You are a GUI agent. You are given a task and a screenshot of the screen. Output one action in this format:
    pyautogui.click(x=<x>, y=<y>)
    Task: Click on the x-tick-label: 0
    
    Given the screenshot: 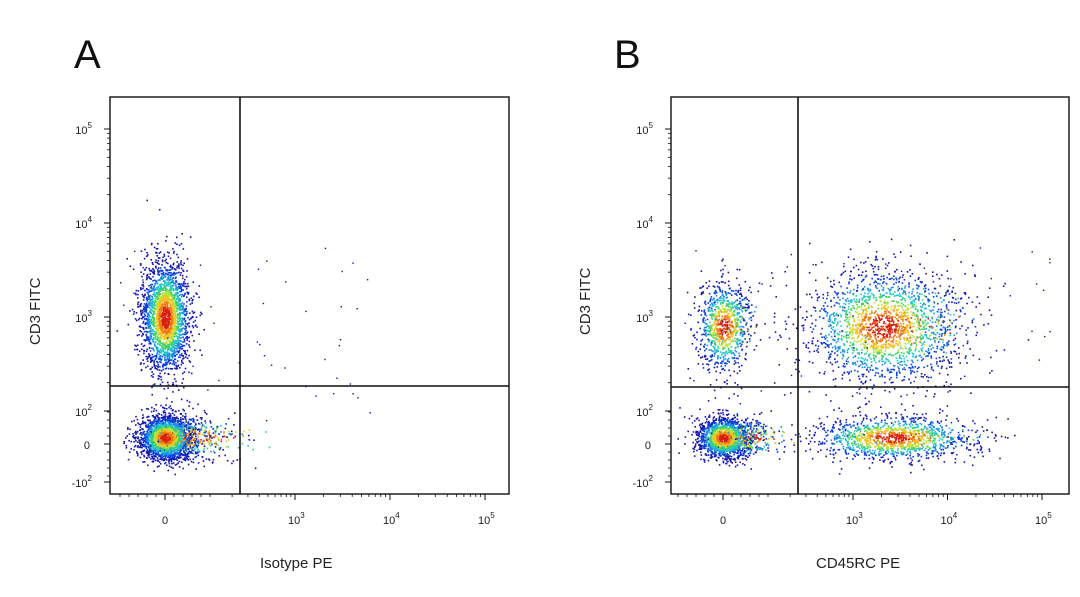 What is the action you would take?
    pyautogui.click(x=165, y=521)
    